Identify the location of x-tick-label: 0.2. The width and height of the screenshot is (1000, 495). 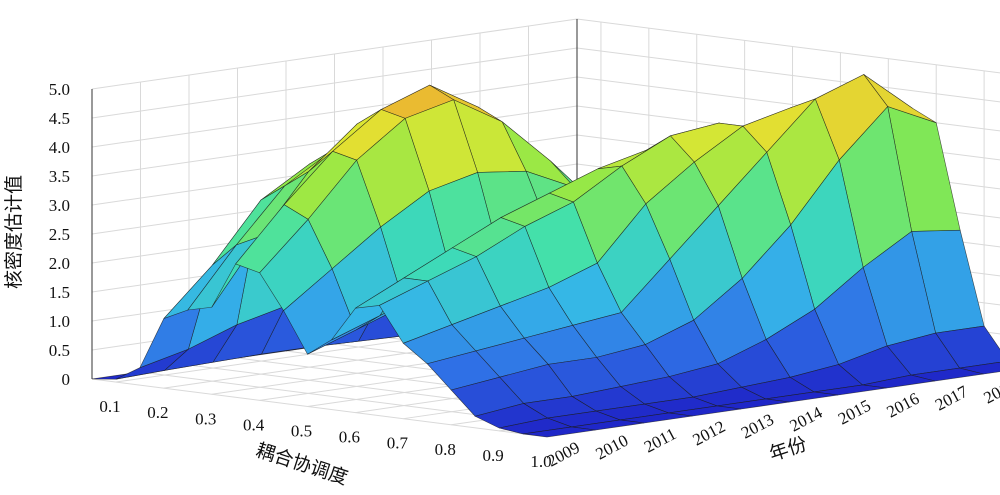
(157, 412).